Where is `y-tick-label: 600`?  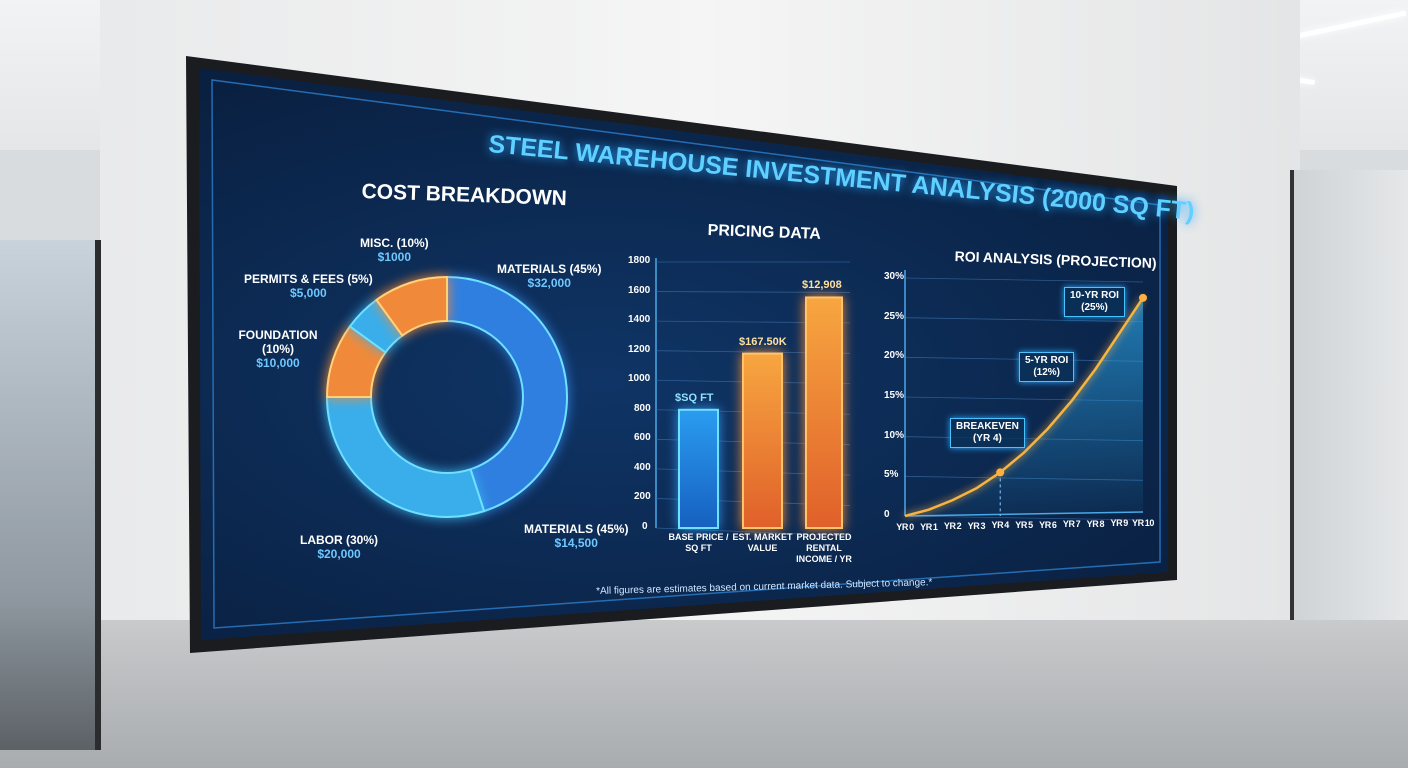 y-tick-label: 600 is located at coordinates (642, 438).